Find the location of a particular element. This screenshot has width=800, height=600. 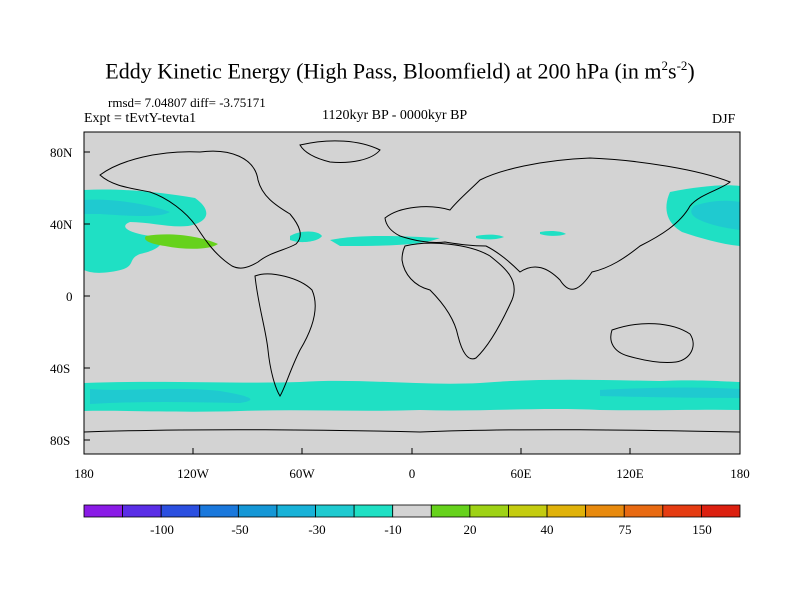

lat-tick-label: 40S is located at coordinates (60, 368).